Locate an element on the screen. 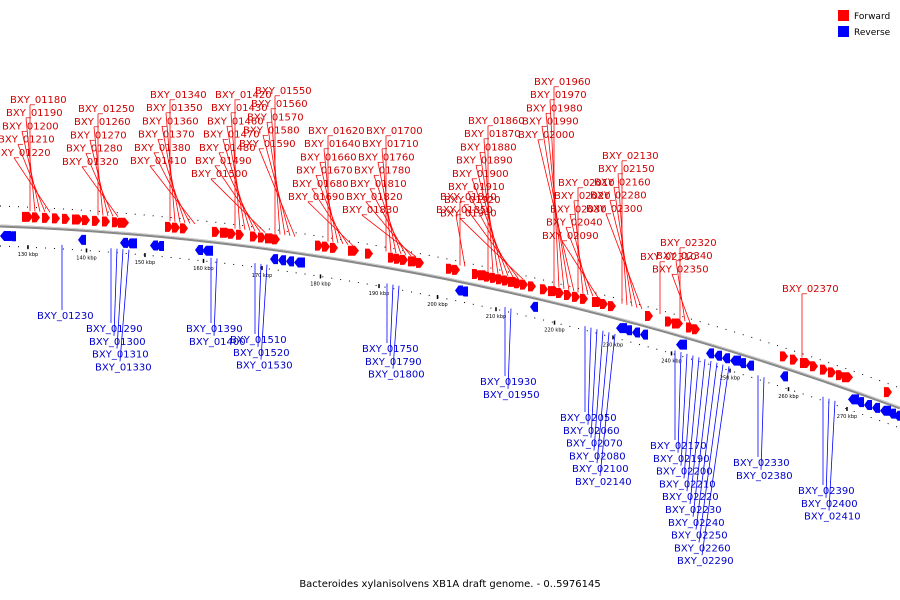 The height and width of the screenshot is (600, 900). reverse-gene-label: BXY_01510 is located at coordinates (258, 340).